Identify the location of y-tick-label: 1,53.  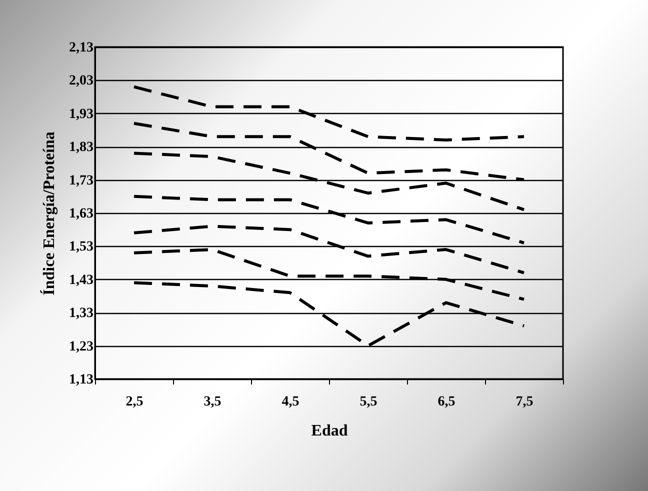
(81, 247).